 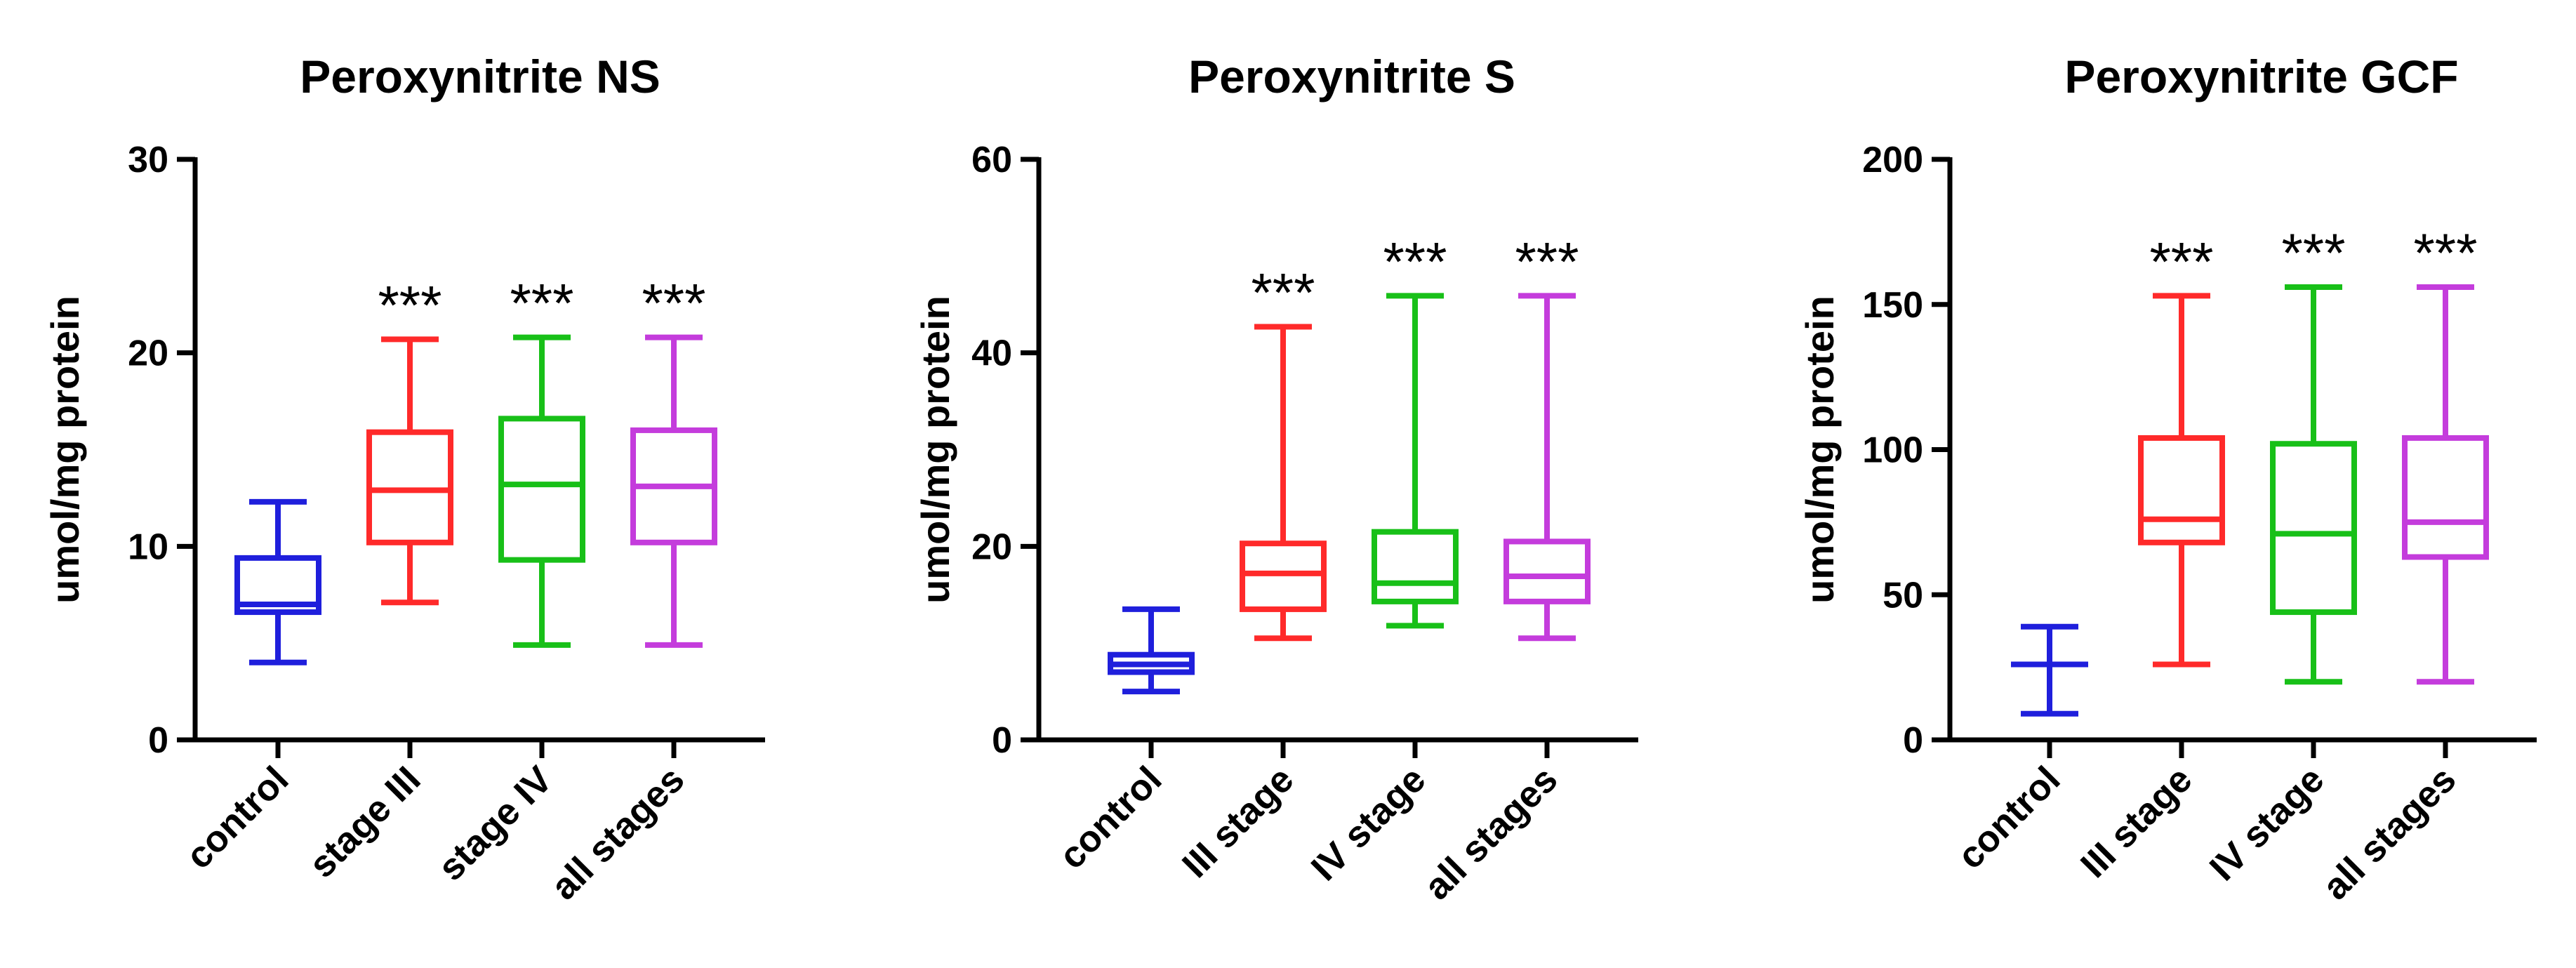 What do you see at coordinates (1893, 305) in the screenshot?
I see `y-tick-label: 150` at bounding box center [1893, 305].